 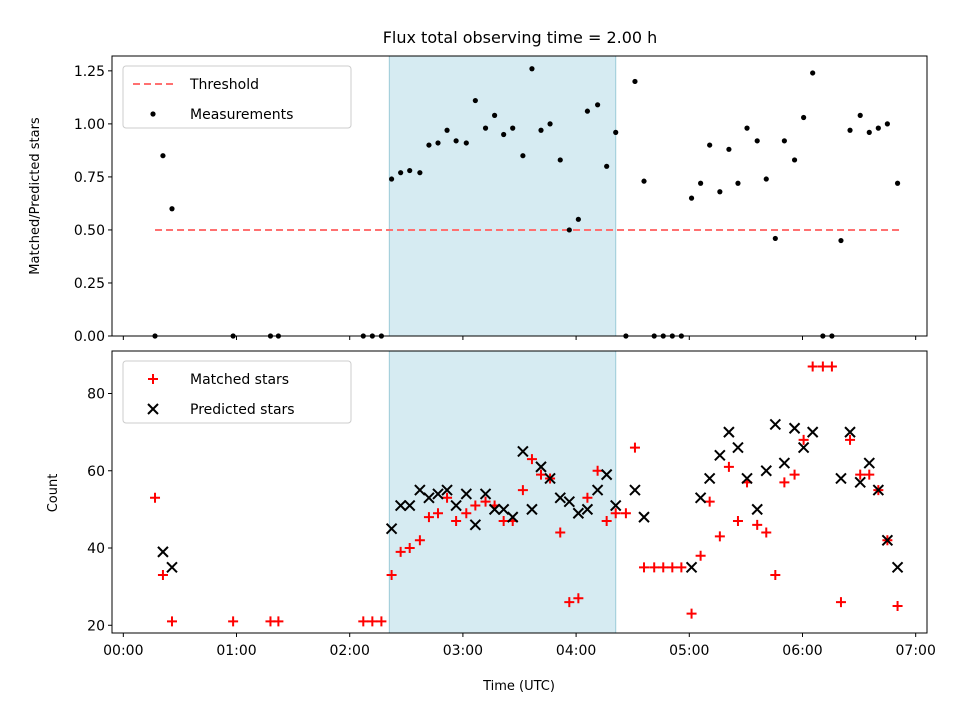 I want to click on xtick-label: 01:00, so click(x=236, y=651).